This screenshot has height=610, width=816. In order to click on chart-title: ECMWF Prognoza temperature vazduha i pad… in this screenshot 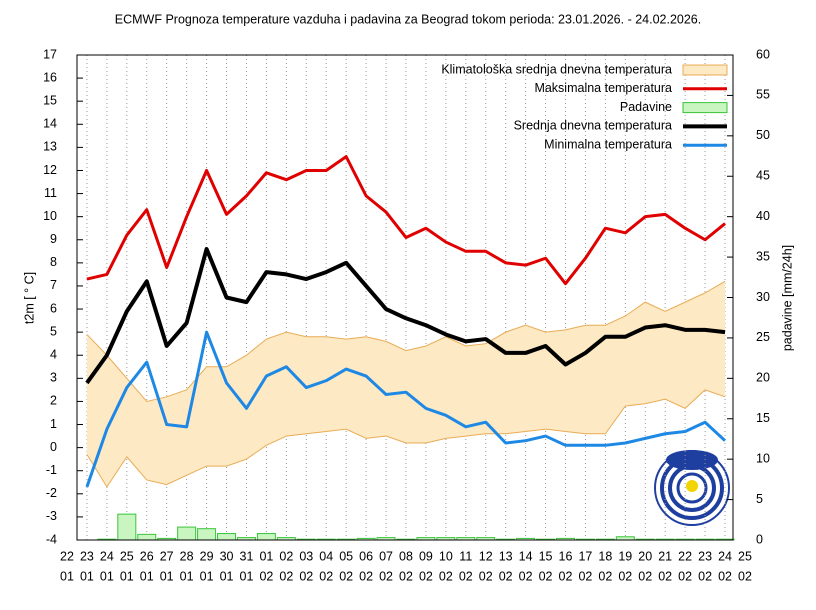, I will do `click(408, 19)`.